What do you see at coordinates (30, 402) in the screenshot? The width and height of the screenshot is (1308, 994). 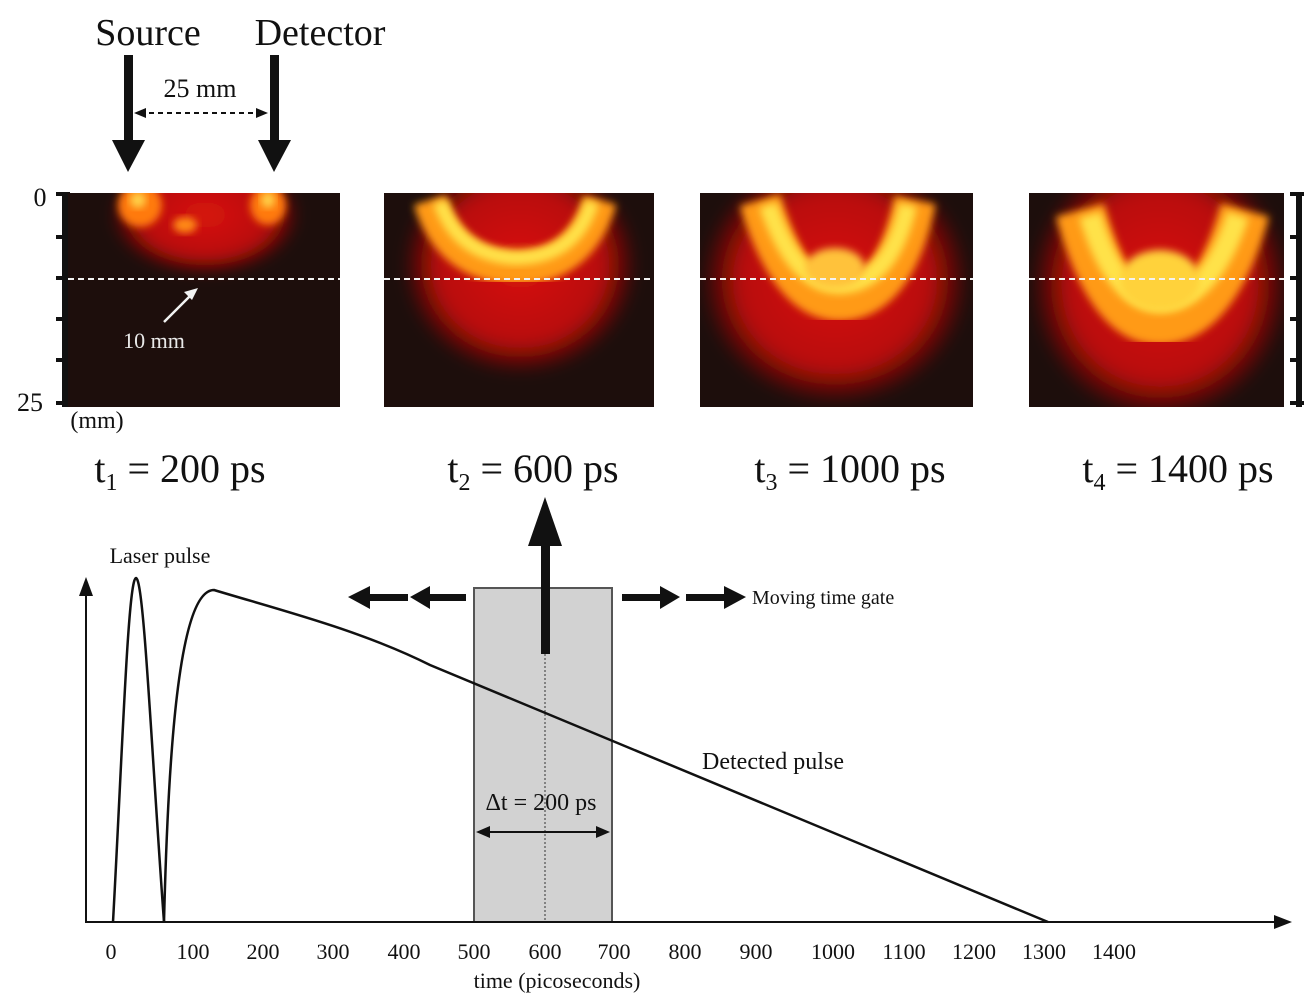 I see `depth-bottom-label: 25` at bounding box center [30, 402].